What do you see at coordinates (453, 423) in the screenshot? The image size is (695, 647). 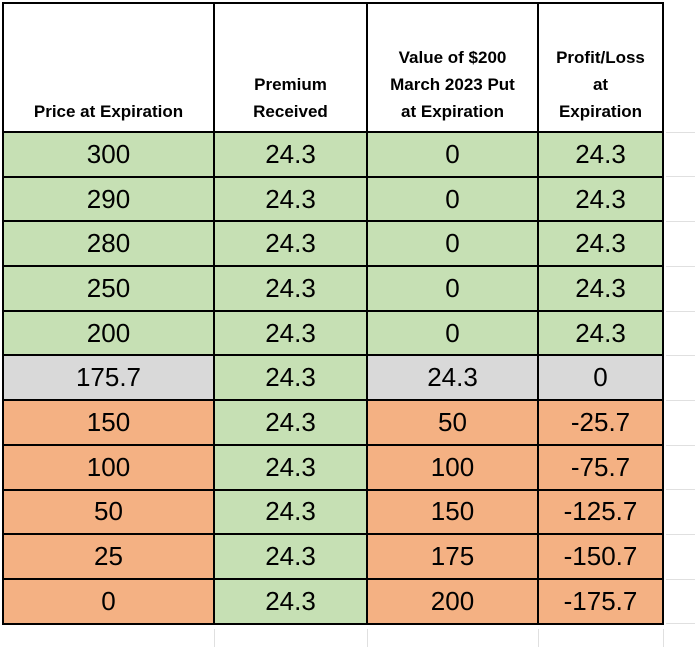 I see `cell-put-value: 50` at bounding box center [453, 423].